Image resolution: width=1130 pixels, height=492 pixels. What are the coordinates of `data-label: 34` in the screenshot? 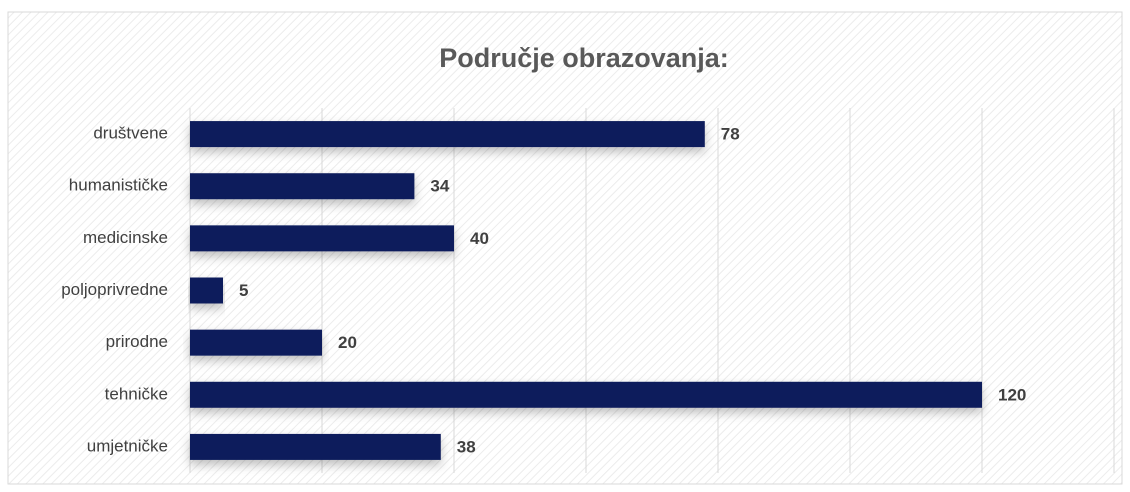 It's located at (439, 186).